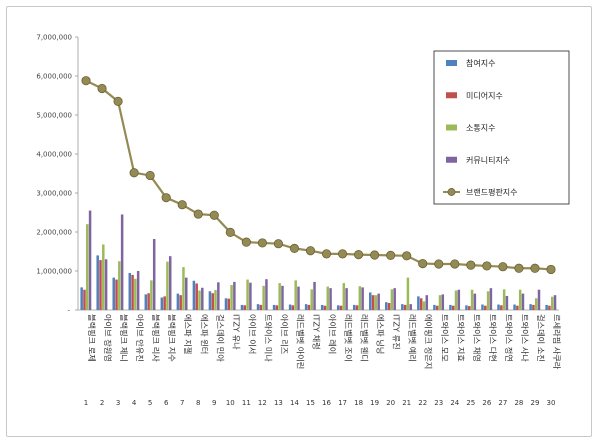  What do you see at coordinates (236, 332) in the screenshot?
I see `x-category-label: ITZY 유나` at bounding box center [236, 332].